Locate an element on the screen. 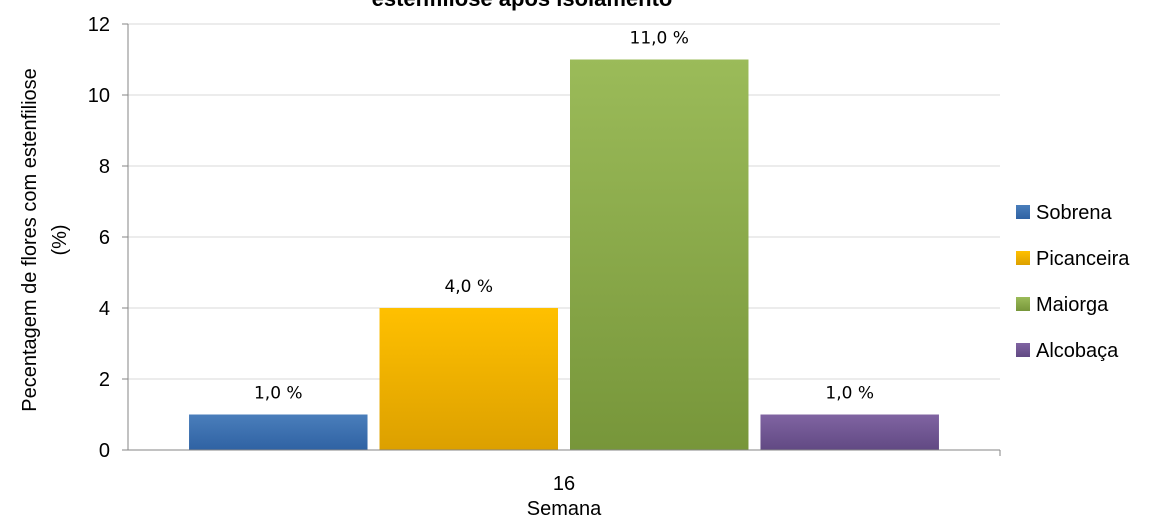 This screenshot has height=526, width=1161. legend-label: Alcobaça is located at coordinates (1077, 351).